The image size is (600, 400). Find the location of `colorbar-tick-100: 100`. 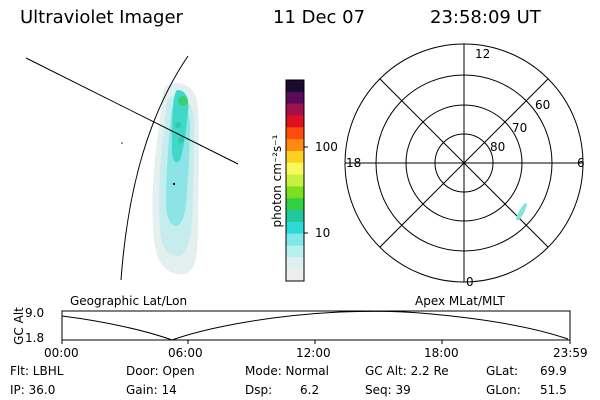

colorbar-tick-100: 100 is located at coordinates (326, 147).